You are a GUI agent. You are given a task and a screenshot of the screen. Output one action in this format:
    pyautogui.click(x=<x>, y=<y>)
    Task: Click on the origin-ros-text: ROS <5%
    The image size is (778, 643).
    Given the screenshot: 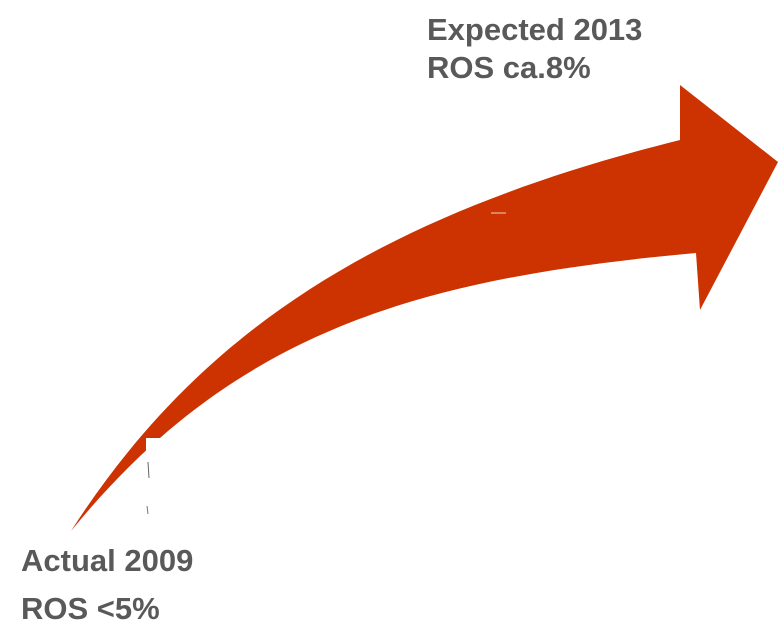 What is the action you would take?
    pyautogui.click(x=90, y=608)
    